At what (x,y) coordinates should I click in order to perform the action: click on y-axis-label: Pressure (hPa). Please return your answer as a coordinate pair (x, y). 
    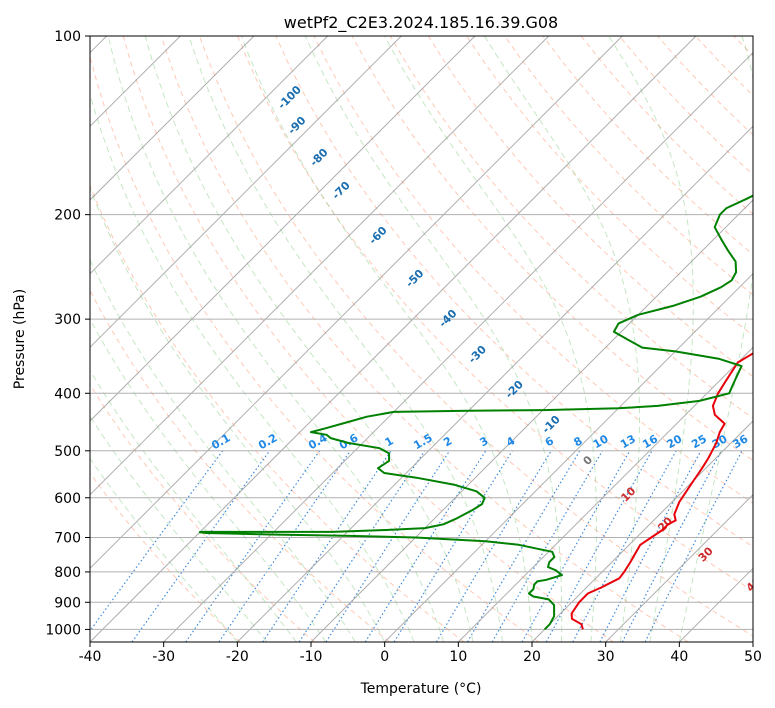
    Looking at the image, I should click on (20, 339).